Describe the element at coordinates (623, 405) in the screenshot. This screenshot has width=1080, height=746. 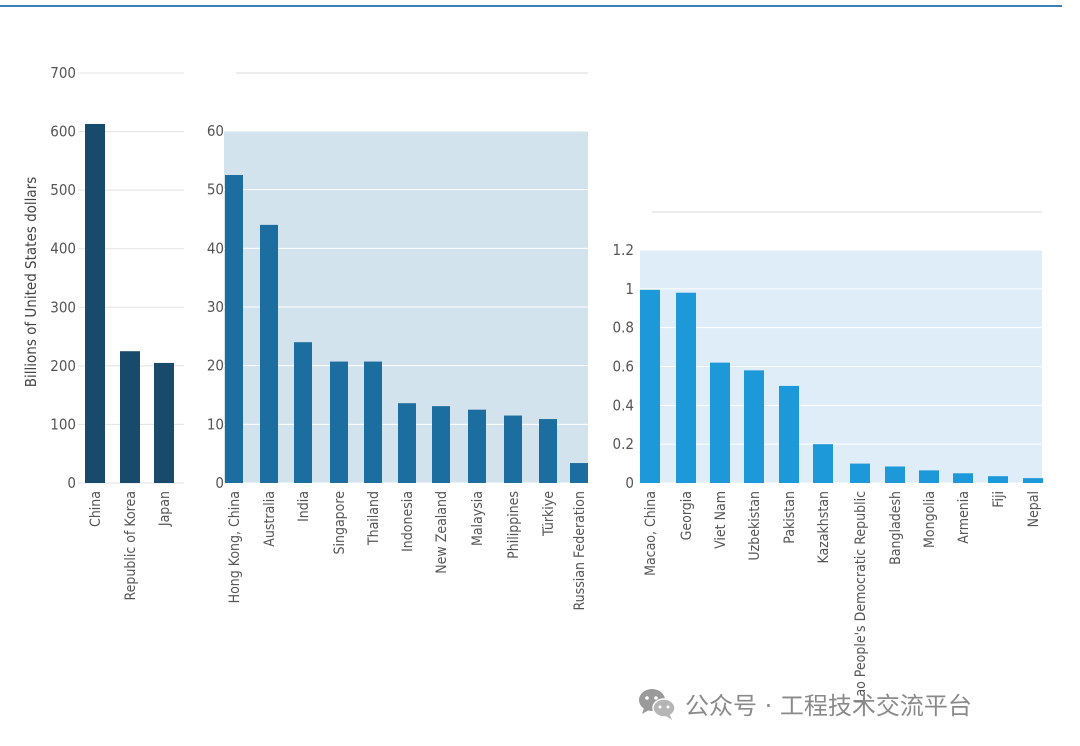
I see `y-tick-label: 0.4` at that location.